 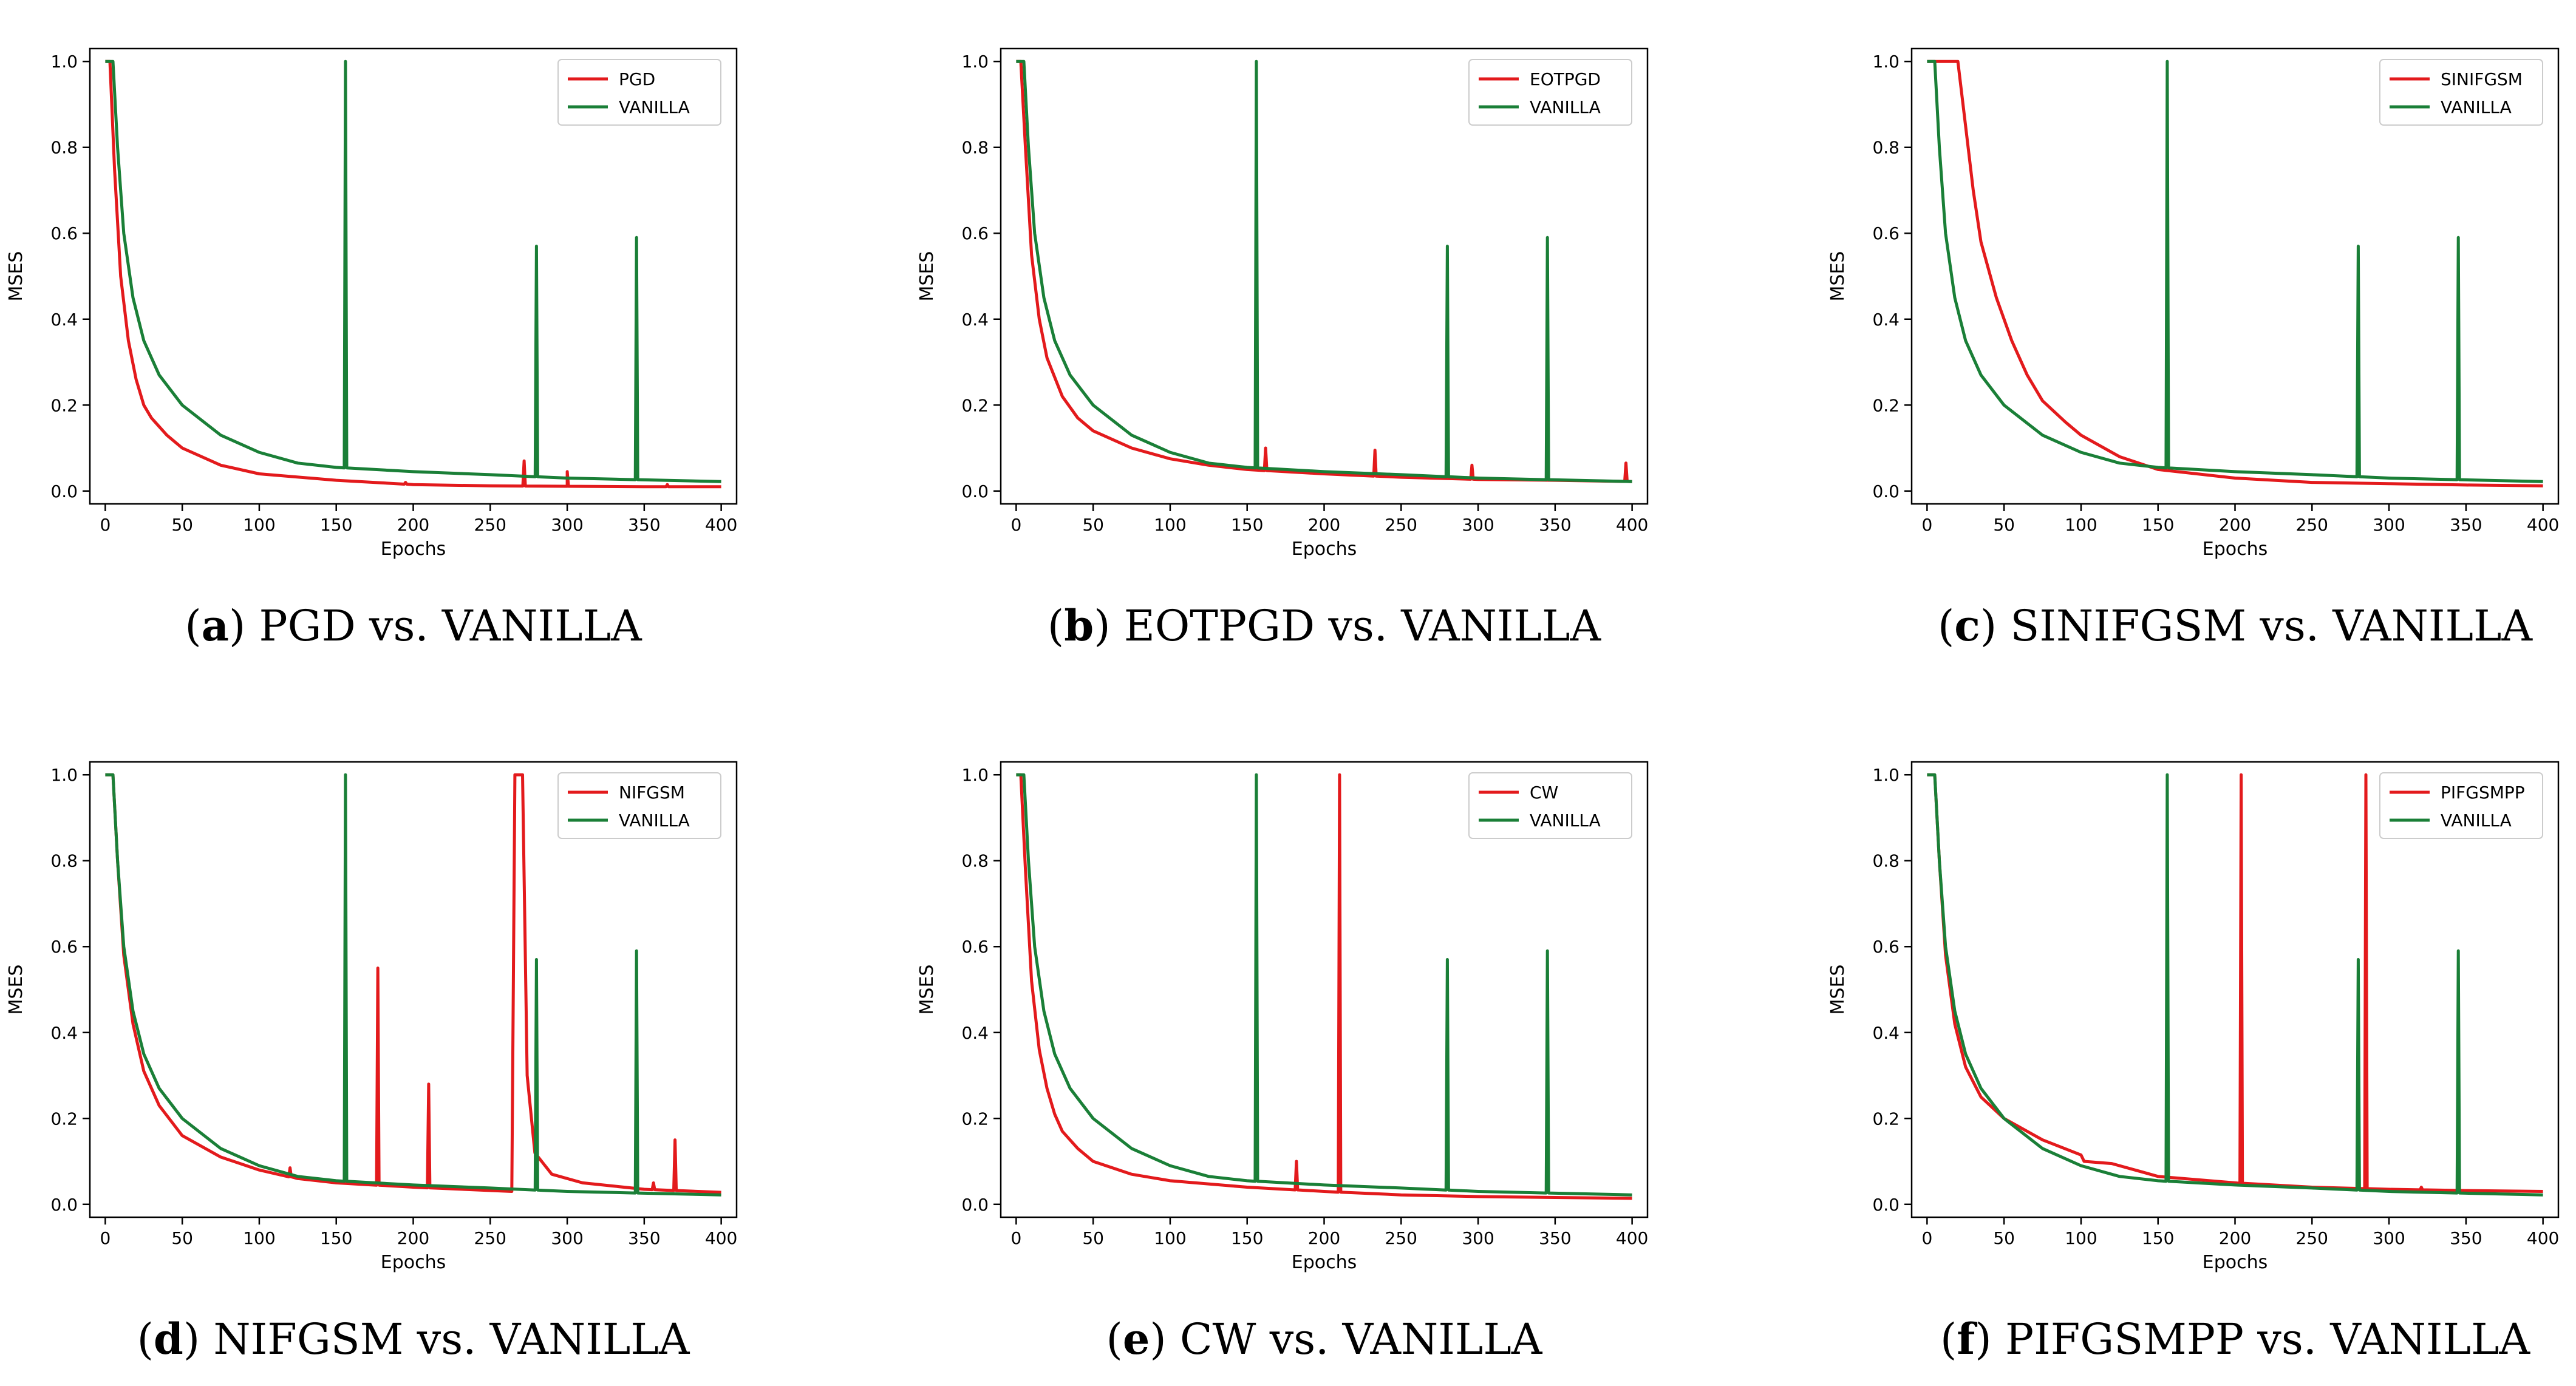 What do you see at coordinates (1566, 79) in the screenshot?
I see `legend-label-eotpgd: EOTPGD` at bounding box center [1566, 79].